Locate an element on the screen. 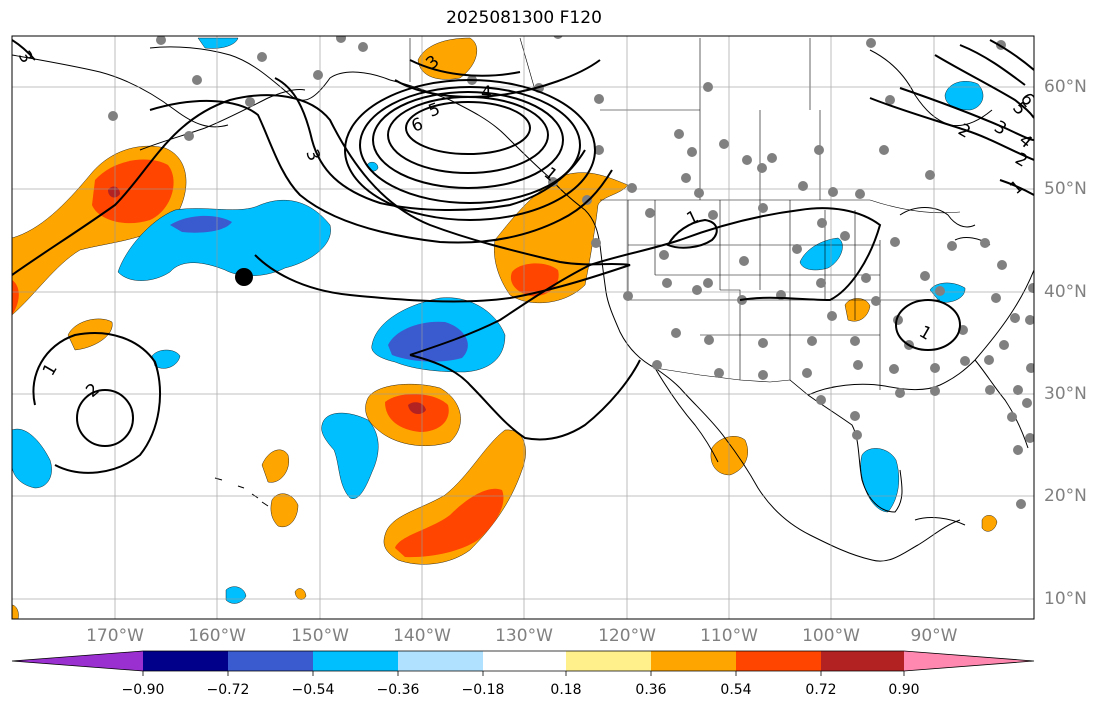 This screenshot has width=1105, height=712. fill-royal-aleutian is located at coordinates (201, 224).